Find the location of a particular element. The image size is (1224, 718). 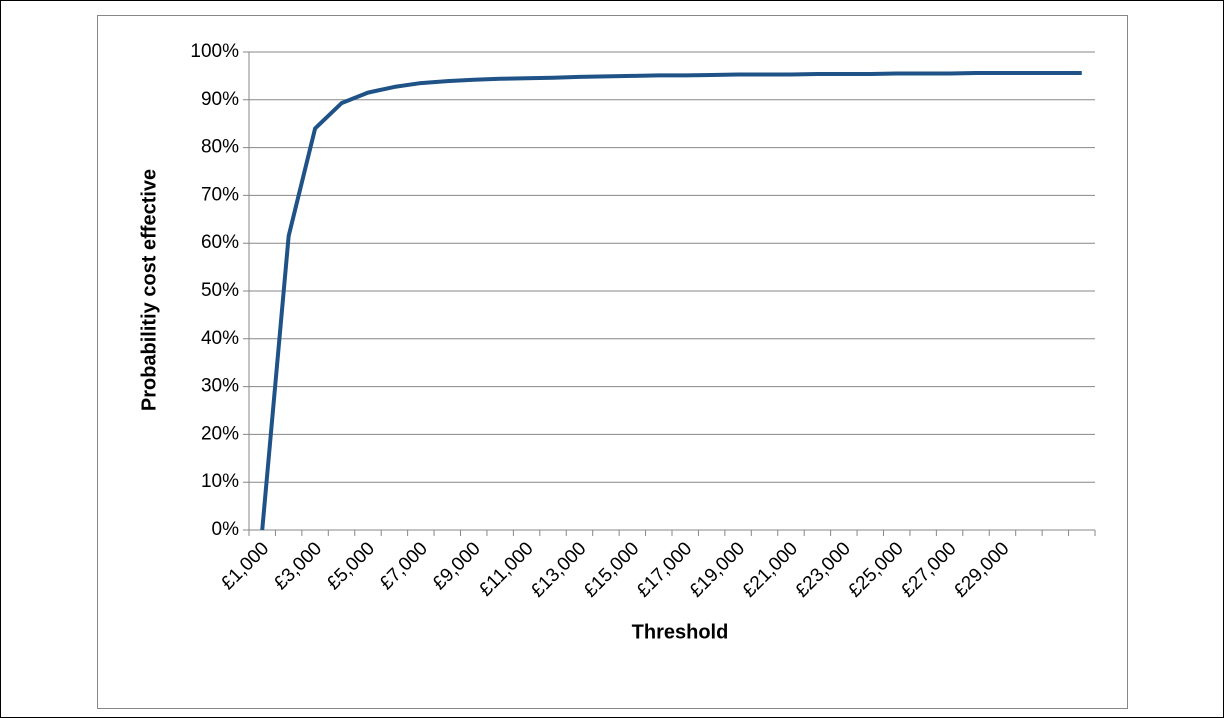

y-tick-label: 0% is located at coordinates (226, 529).